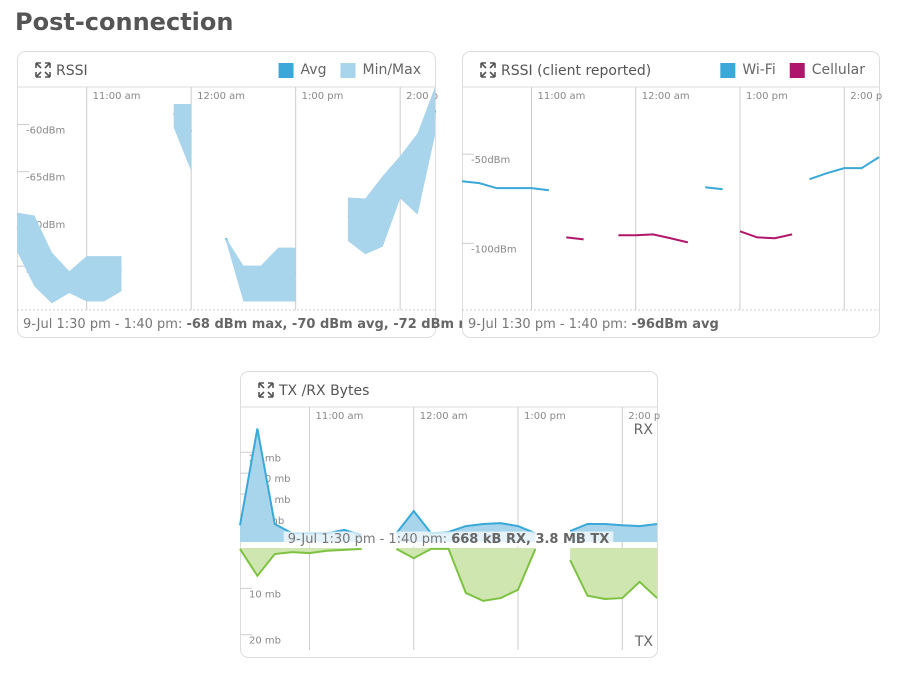 This screenshot has height=687, width=903. I want to click on page-title: Post-connection, so click(124, 22).